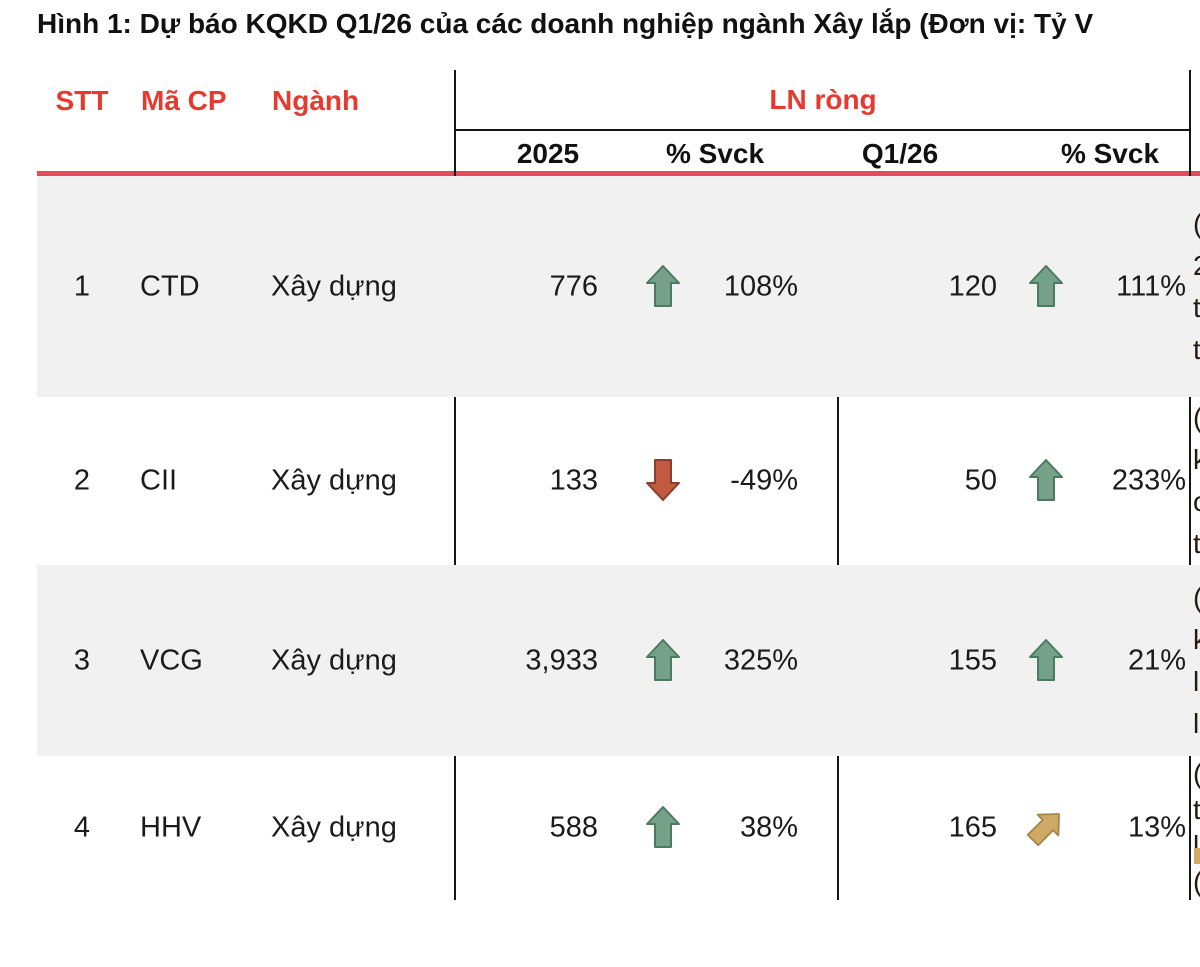  Describe the element at coordinates (455, 485) in the screenshot. I see `vertical-divider-left` at that location.